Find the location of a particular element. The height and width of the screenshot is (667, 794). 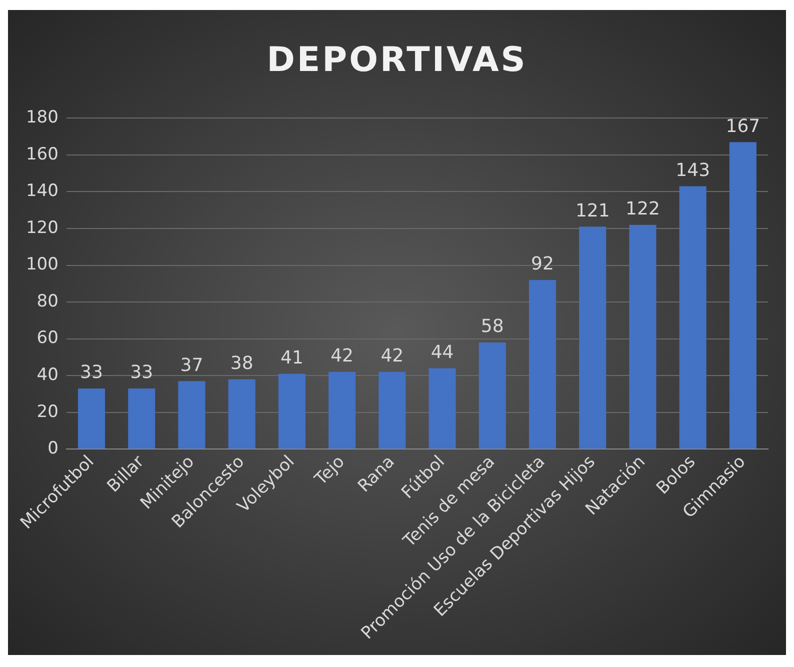

data-label: 58 is located at coordinates (492, 327).